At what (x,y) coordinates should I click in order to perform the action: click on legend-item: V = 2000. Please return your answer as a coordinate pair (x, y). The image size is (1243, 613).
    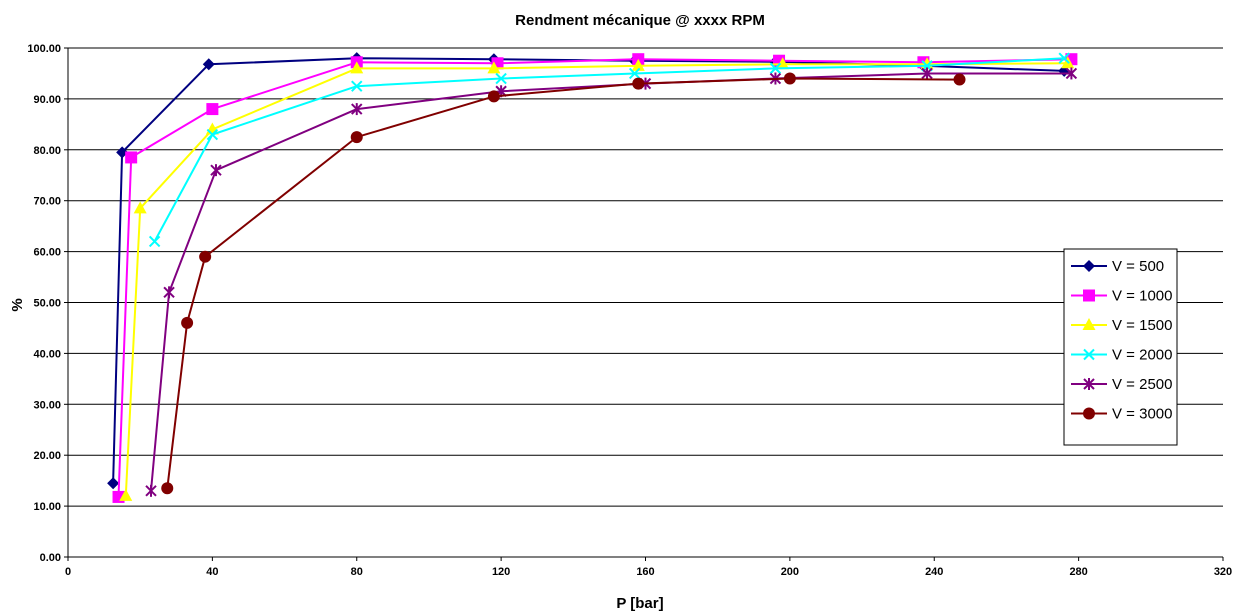
    Looking at the image, I should click on (1121, 355).